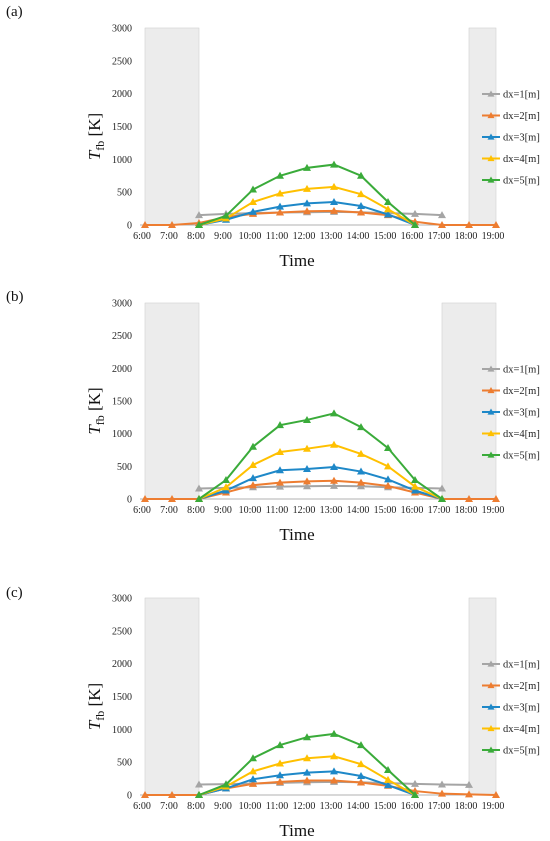 This screenshot has width=550, height=841. What do you see at coordinates (521, 729) in the screenshot?
I see `legend-label: dx=4[m]` at bounding box center [521, 729].